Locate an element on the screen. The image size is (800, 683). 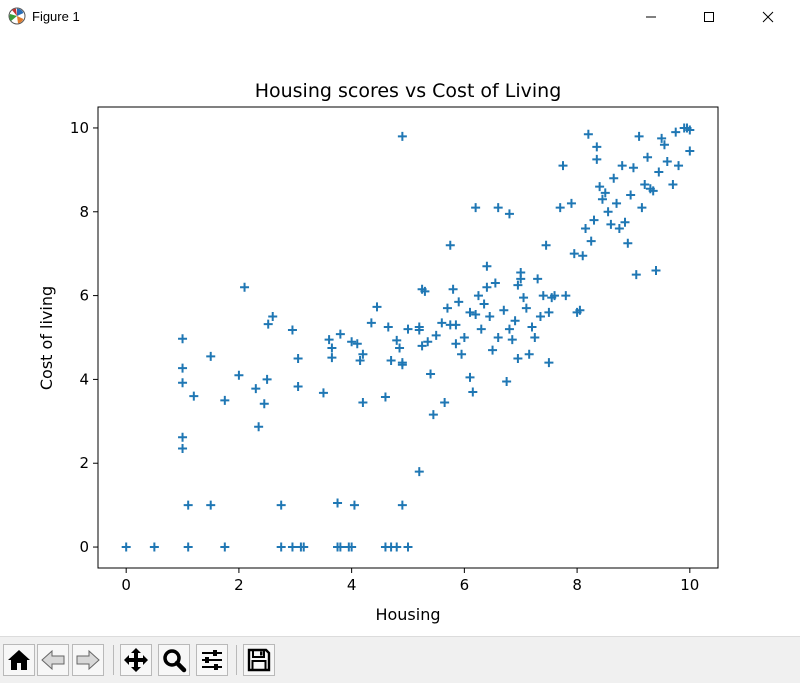
x-tick-label: 8 is located at coordinates (577, 585).